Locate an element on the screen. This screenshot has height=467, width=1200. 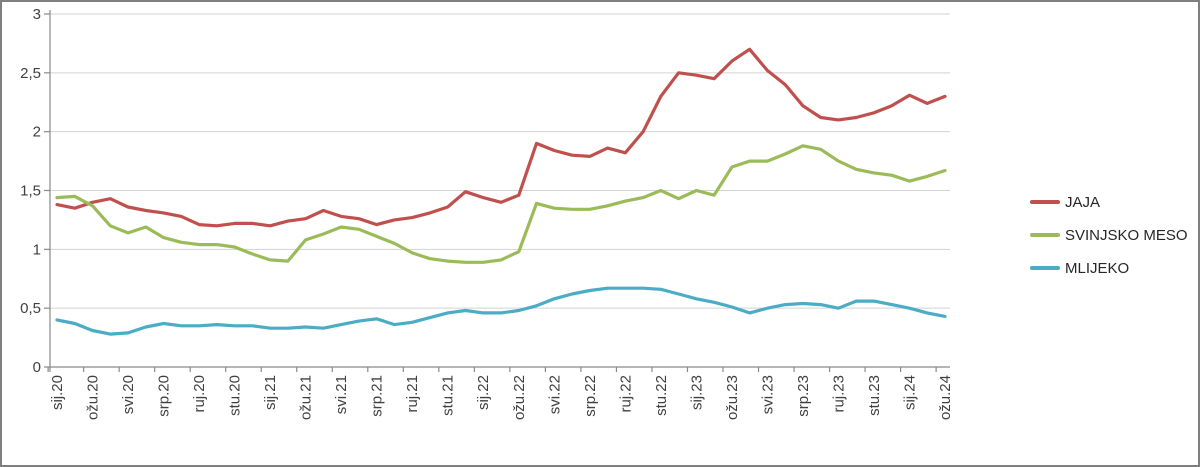
y-tick-label: 0,5 is located at coordinates (30, 308).